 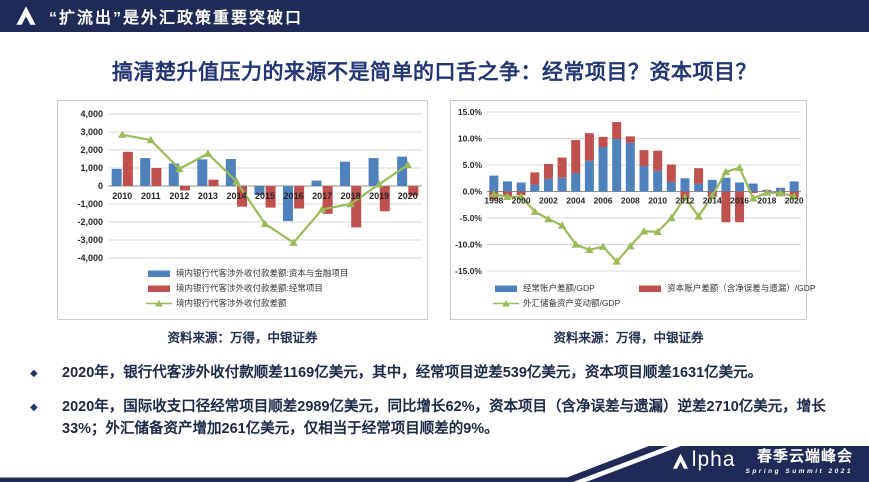 I want to click on y-axis-tick: -15.0%, so click(x=468, y=271).